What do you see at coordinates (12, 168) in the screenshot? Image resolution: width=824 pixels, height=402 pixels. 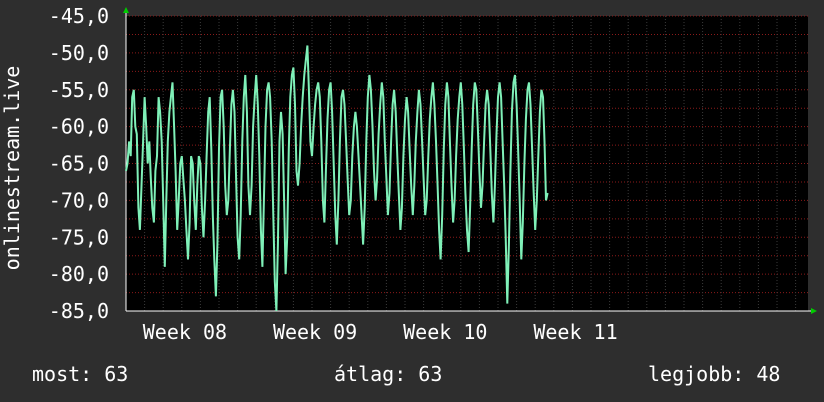 I see `y-axis-label: onlinestream.live` at bounding box center [12, 168].